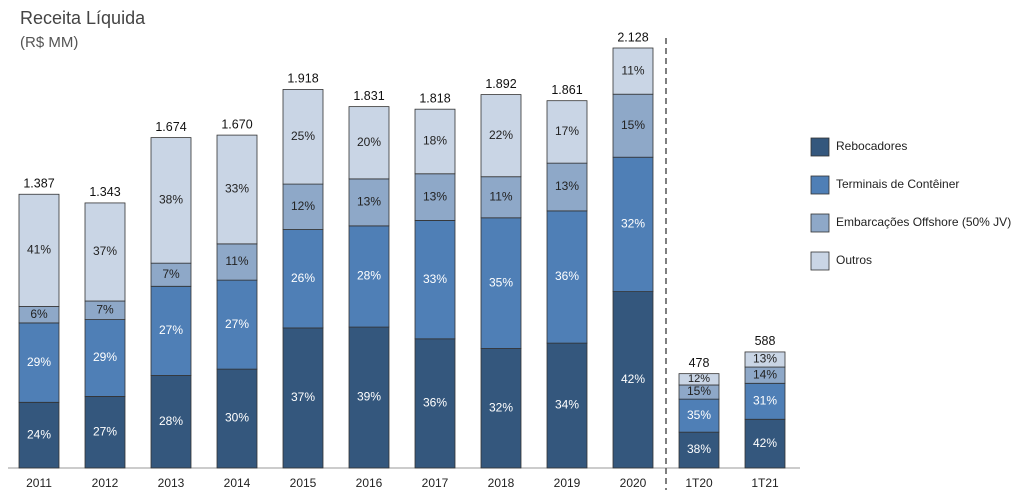  Describe the element at coordinates (435, 483) in the screenshot. I see `x-tick-label: 2017` at that location.